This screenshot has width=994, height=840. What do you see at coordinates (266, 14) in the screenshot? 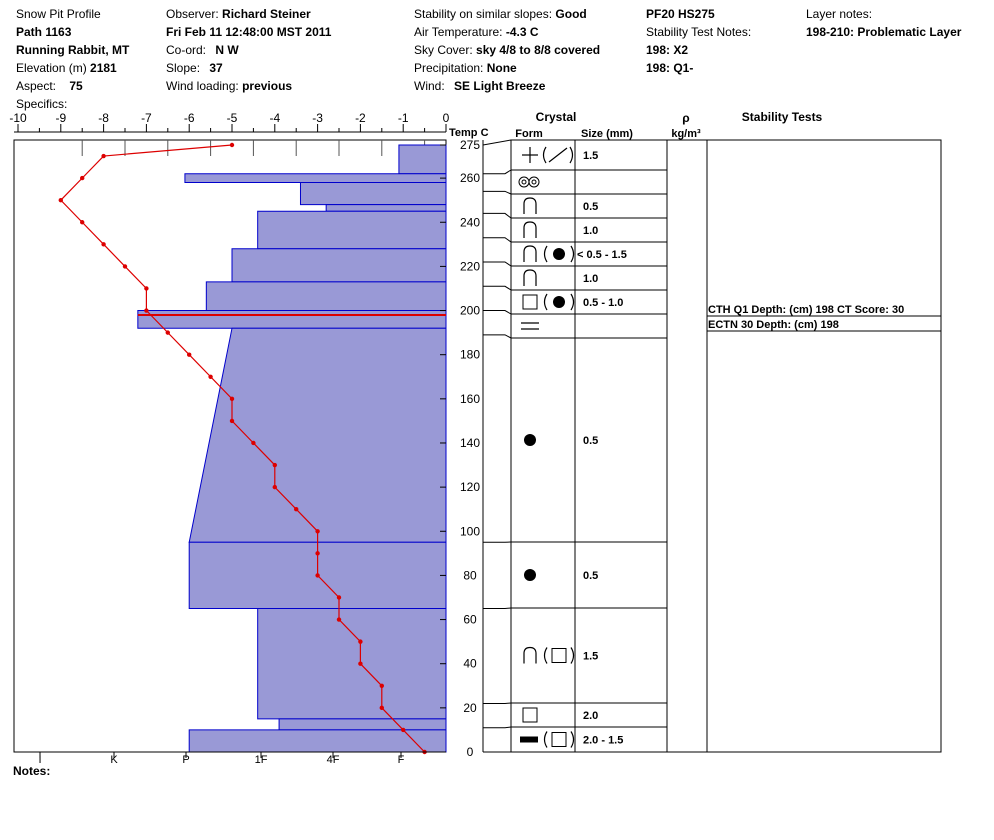
I see `observer-value: Richard Steiner` at bounding box center [266, 14].